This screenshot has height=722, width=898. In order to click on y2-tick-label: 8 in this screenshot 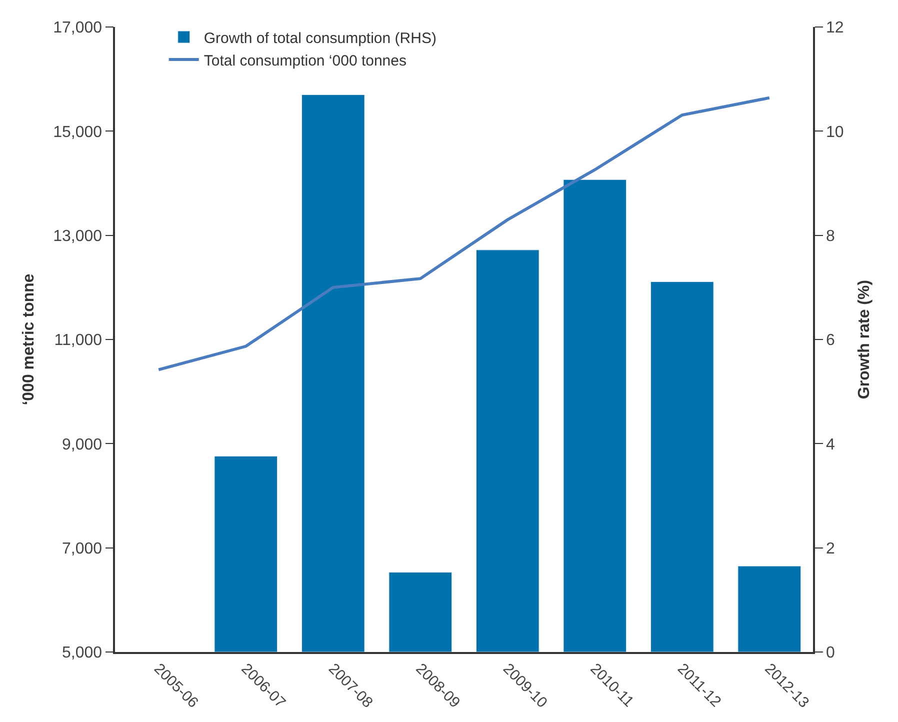, I will do `click(830, 236)`.